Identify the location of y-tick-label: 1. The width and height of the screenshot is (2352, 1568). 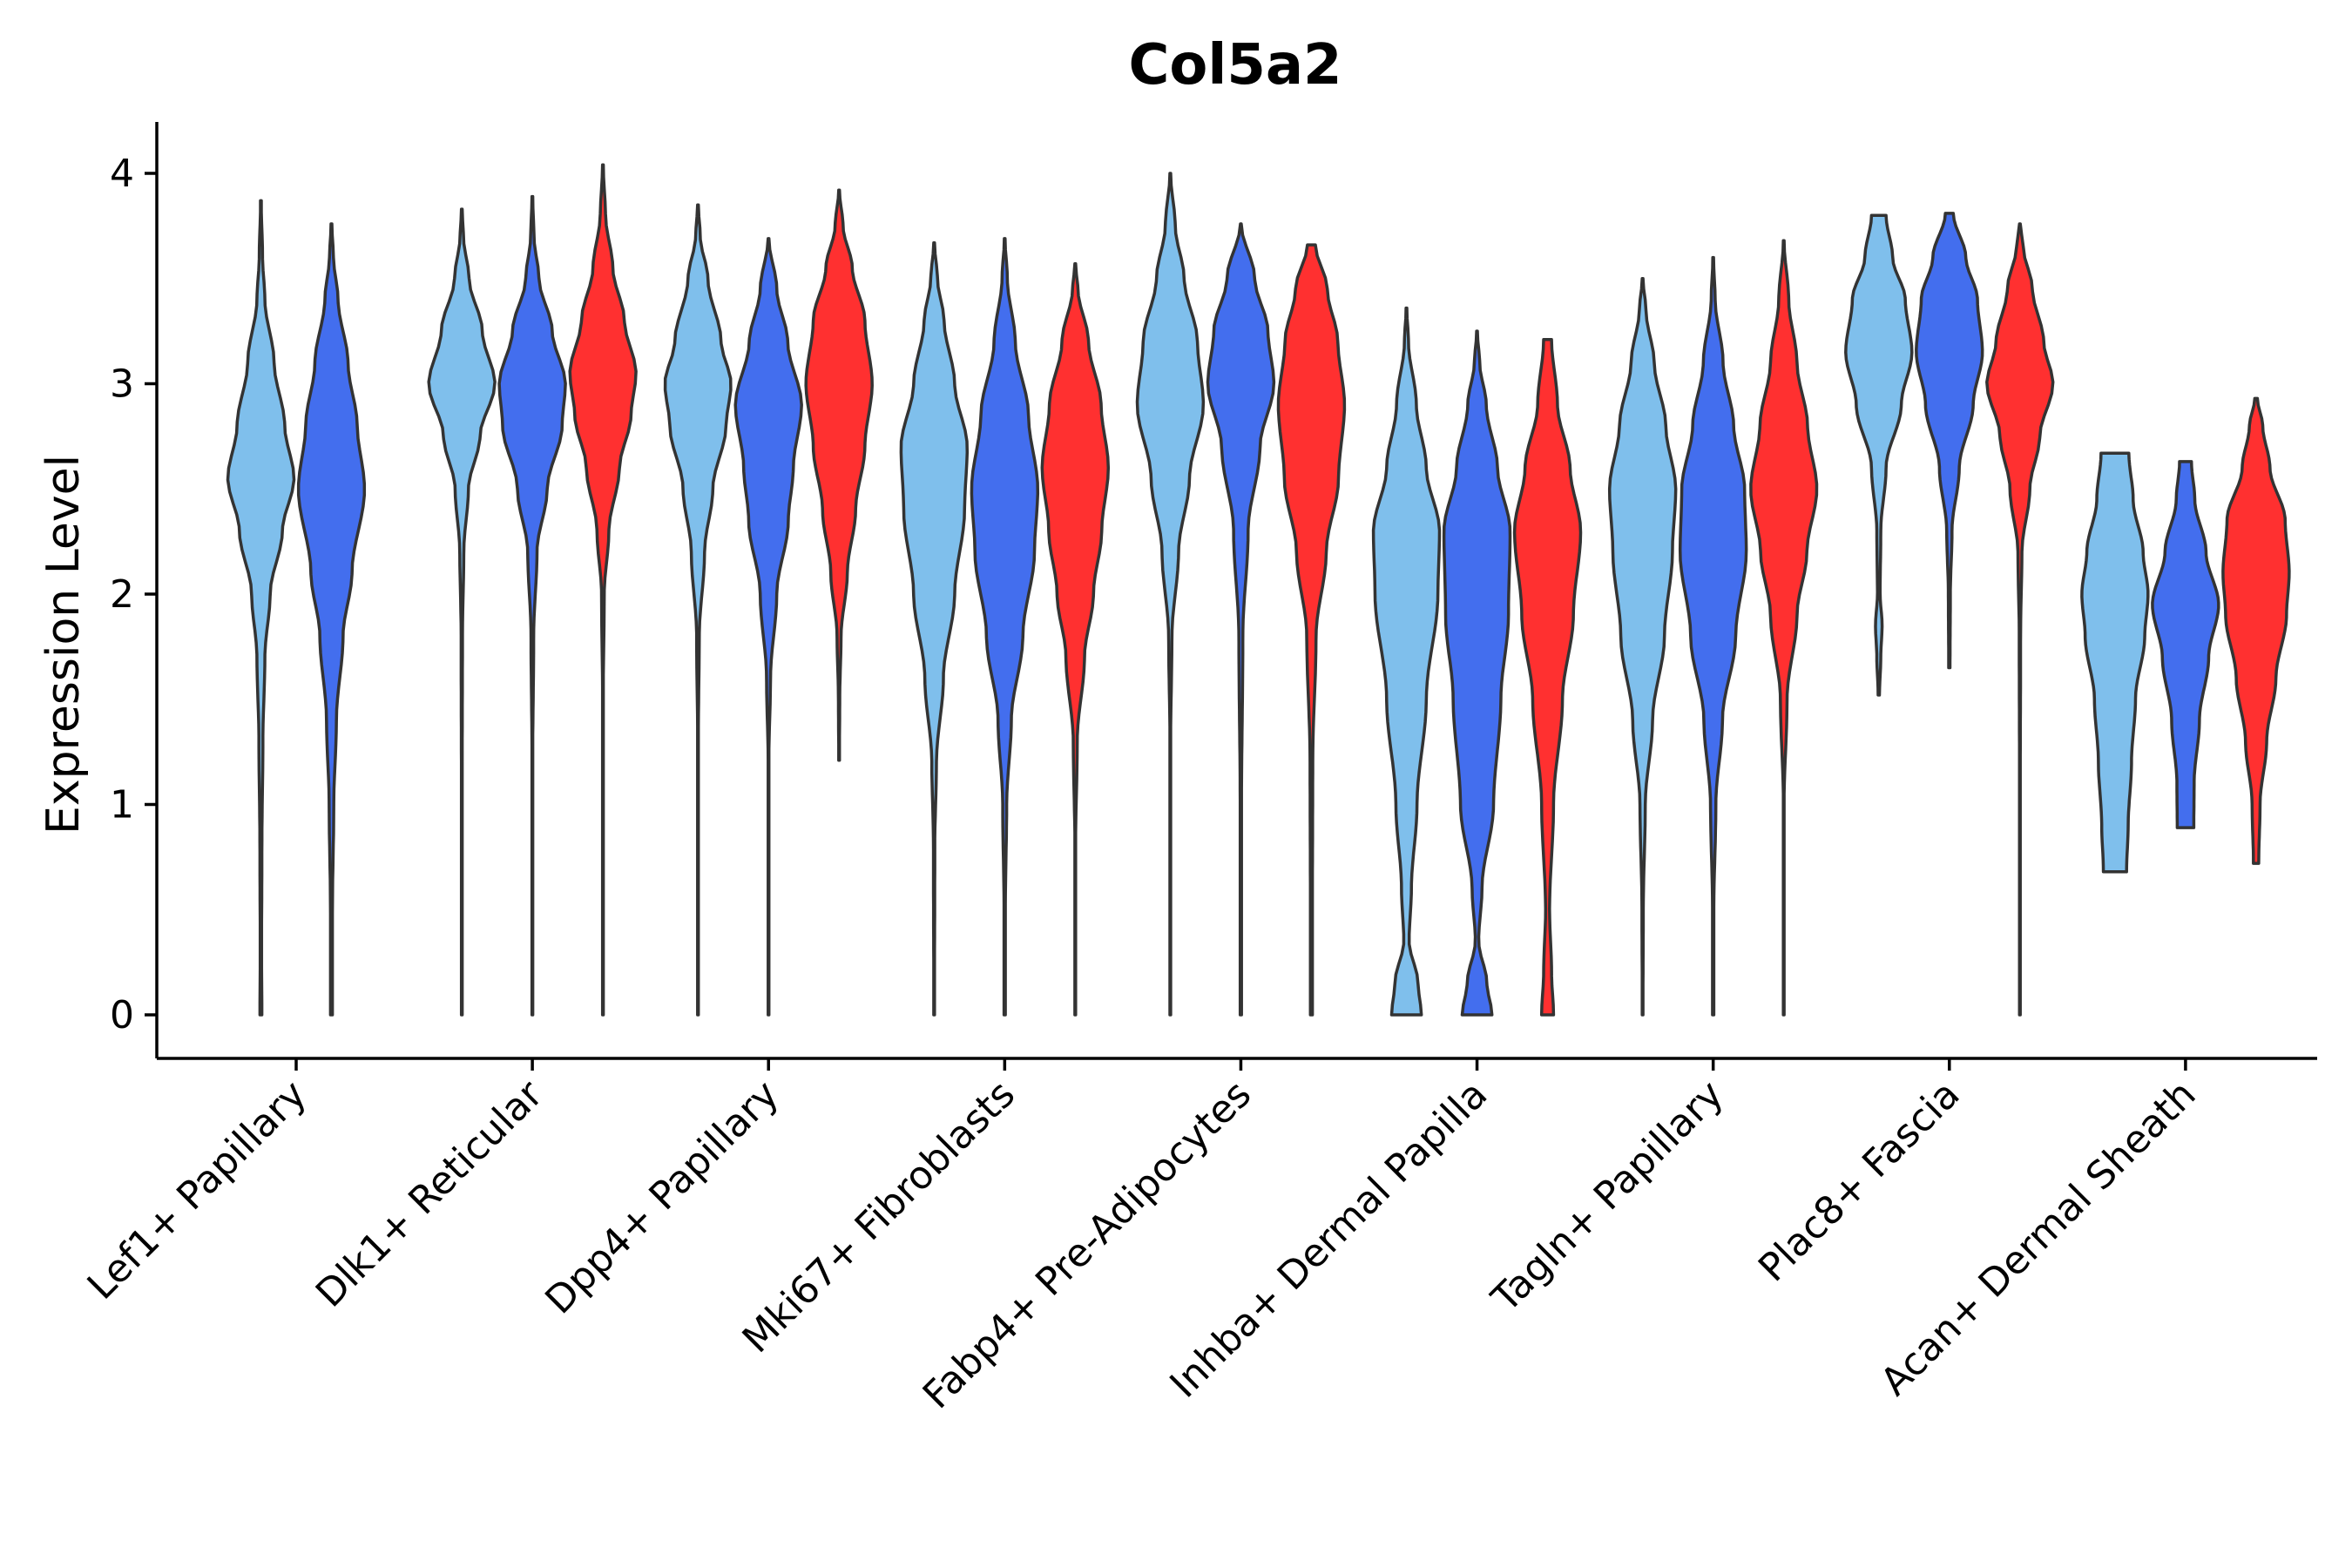
(122, 805).